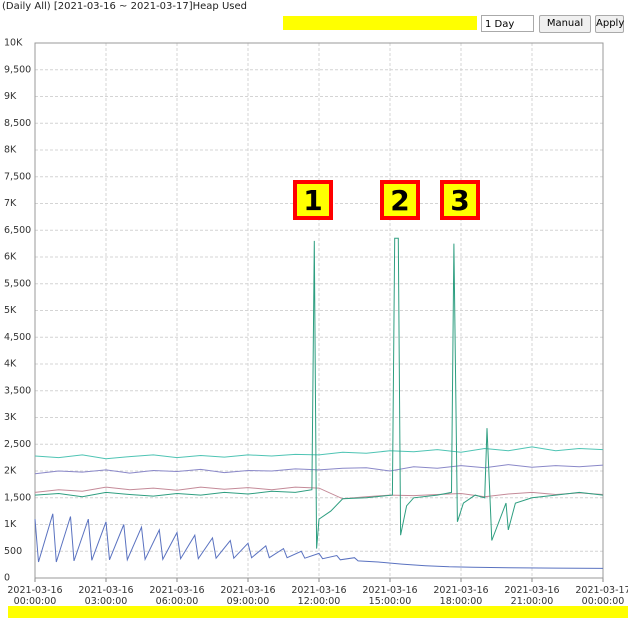  Describe the element at coordinates (10, 417) in the screenshot. I see `y-tick-label: 3K` at that location.